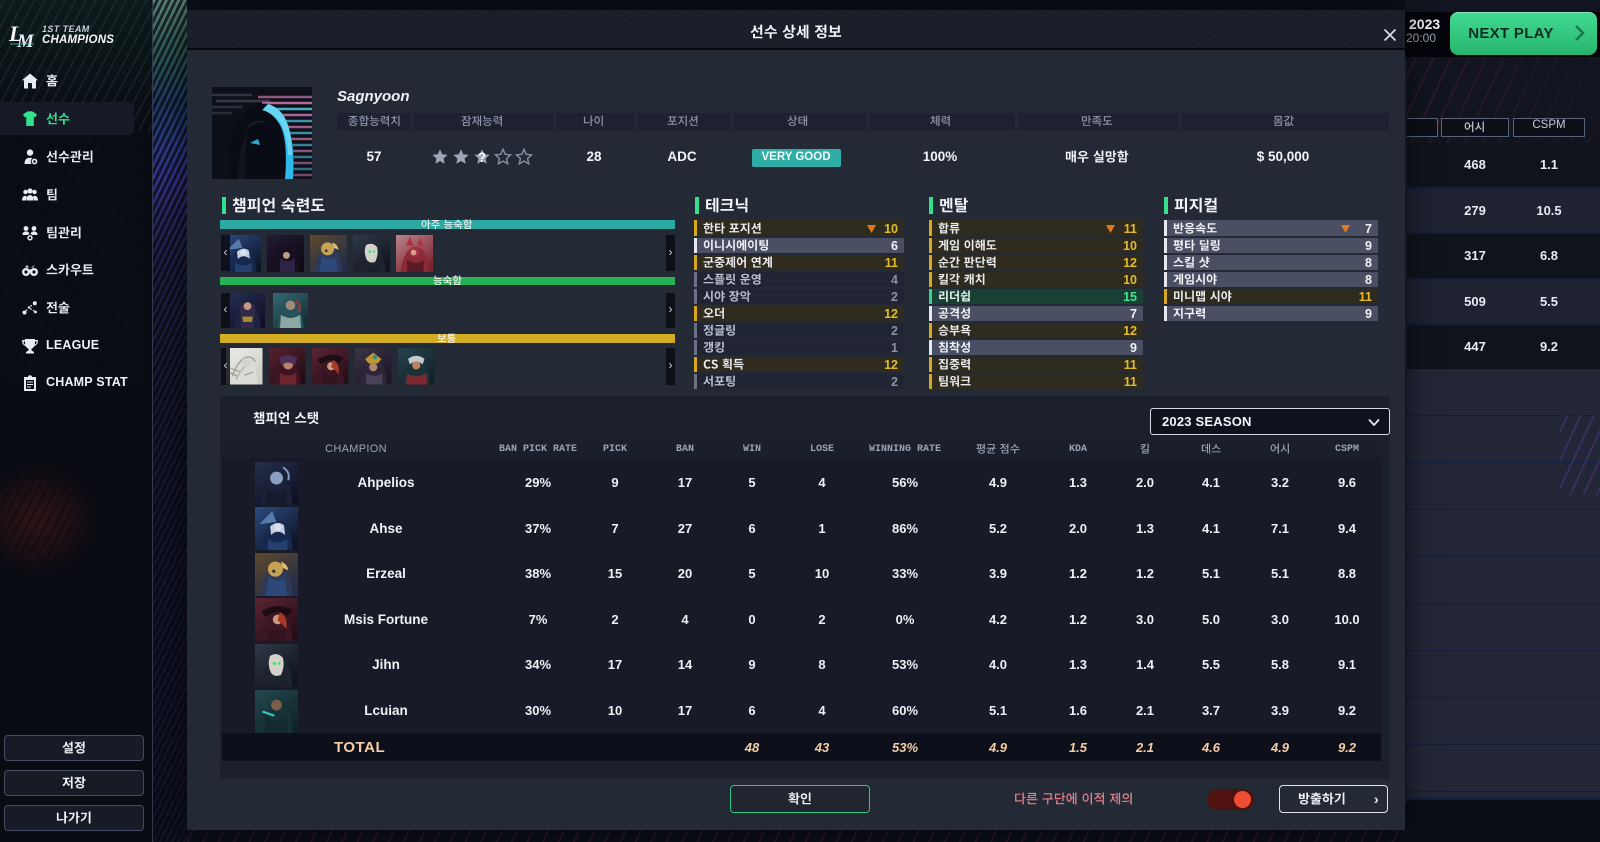 Image resolution: width=1600 pixels, height=842 pixels. Describe the element at coordinates (25, 40) in the screenshot. I see `svg-text: M` at that location.